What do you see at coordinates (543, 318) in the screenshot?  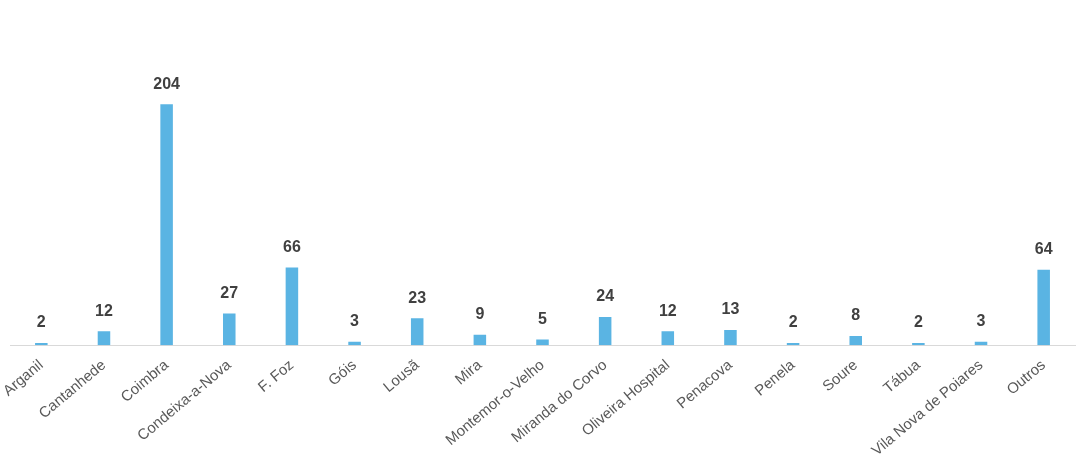 I see `data-label: 5` at bounding box center [543, 318].